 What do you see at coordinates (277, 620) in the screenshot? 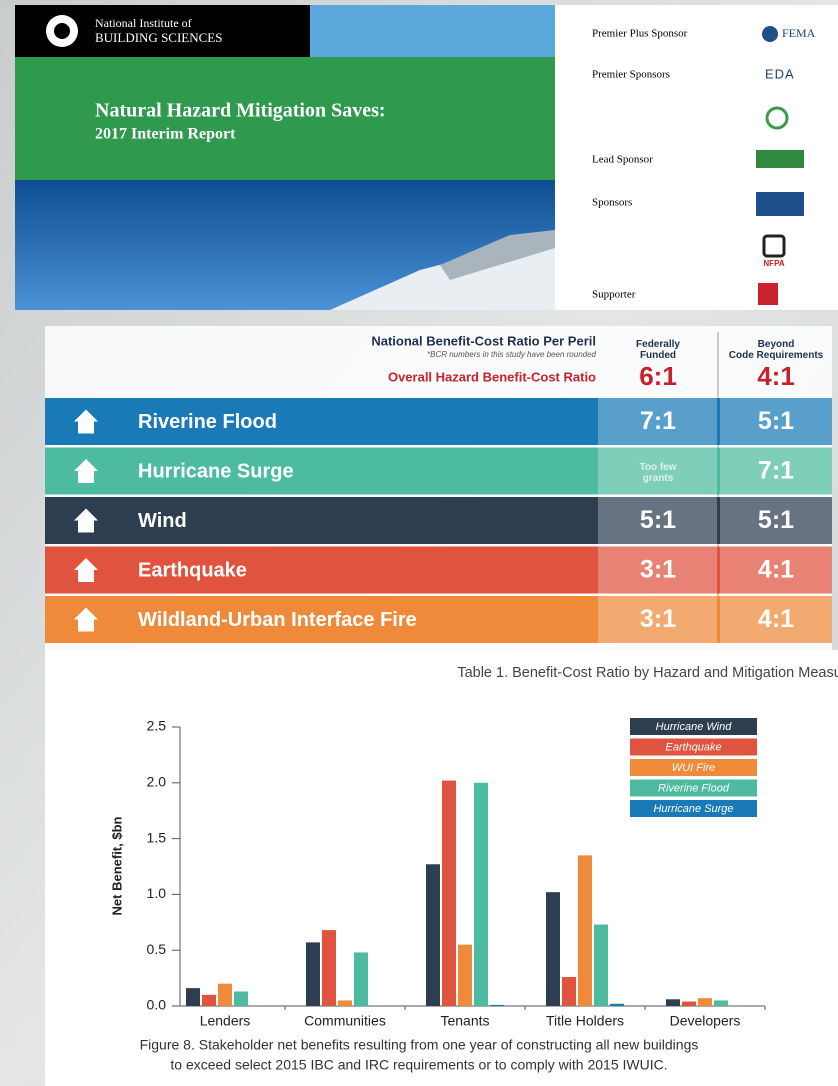
I see `hazard-name: Wildland-Urban Interface Fire` at bounding box center [277, 620].